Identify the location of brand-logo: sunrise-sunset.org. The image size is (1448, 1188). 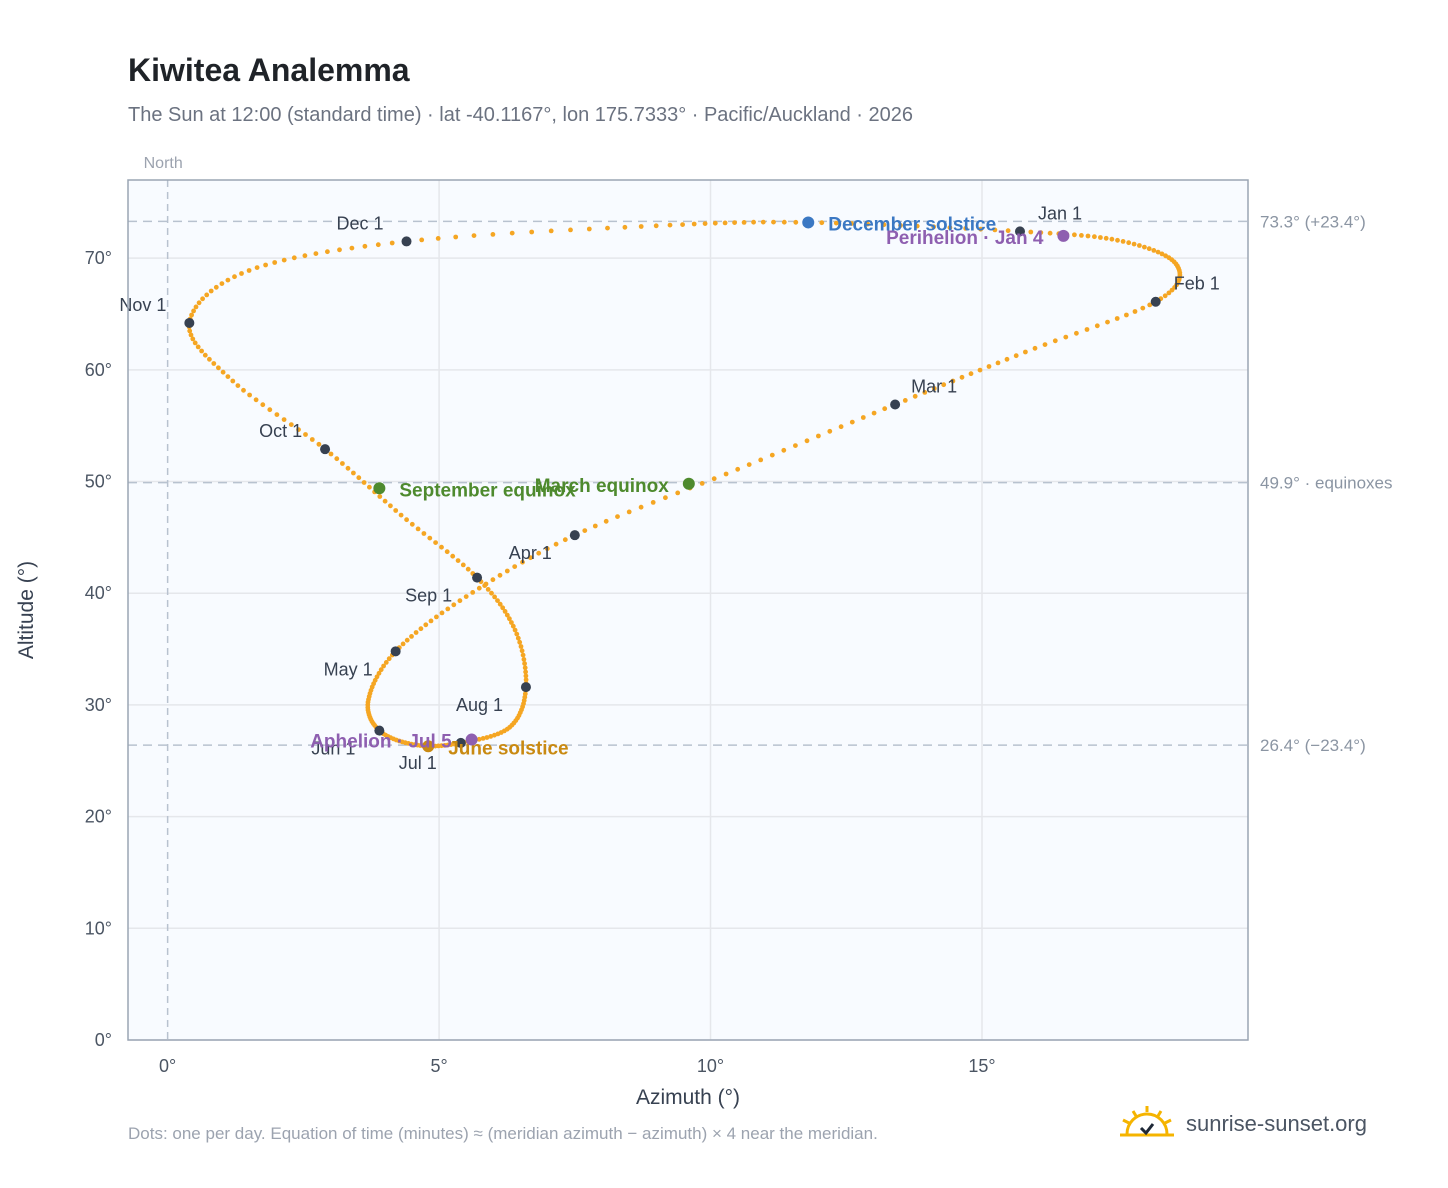
(1243, 1124).